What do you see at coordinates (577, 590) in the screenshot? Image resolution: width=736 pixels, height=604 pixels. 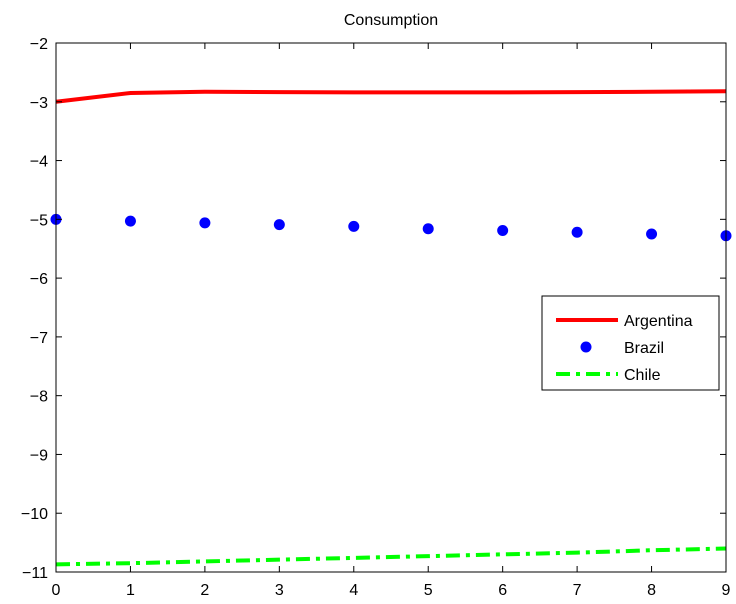 I see `x-tick-label: 7` at bounding box center [577, 590].